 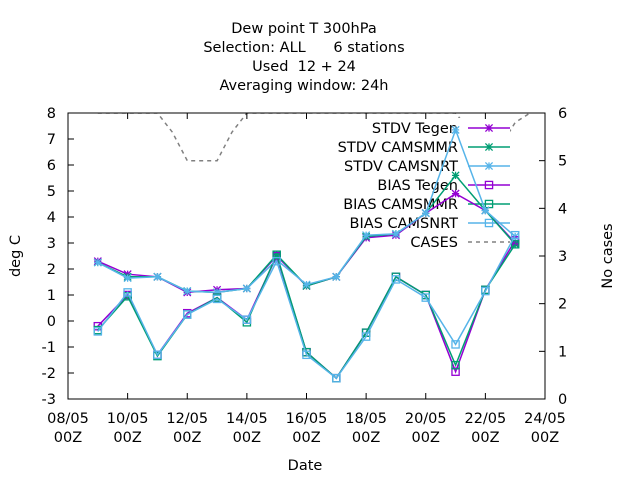 I want to click on y-tick-label: 6, so click(x=51, y=166).